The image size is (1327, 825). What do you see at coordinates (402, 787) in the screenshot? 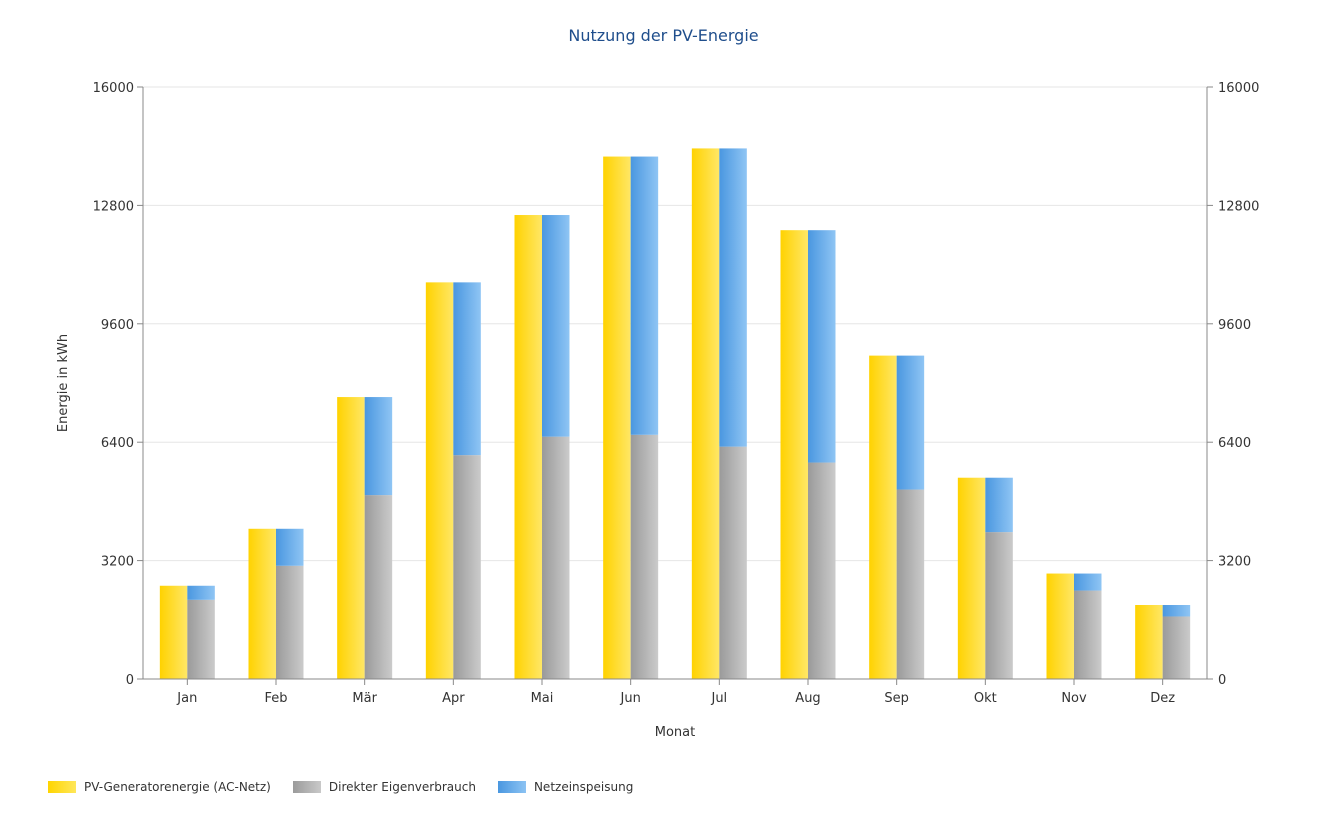
I see `legend-label-self-consumption: Direkter Eigenverbrauch` at bounding box center [402, 787].